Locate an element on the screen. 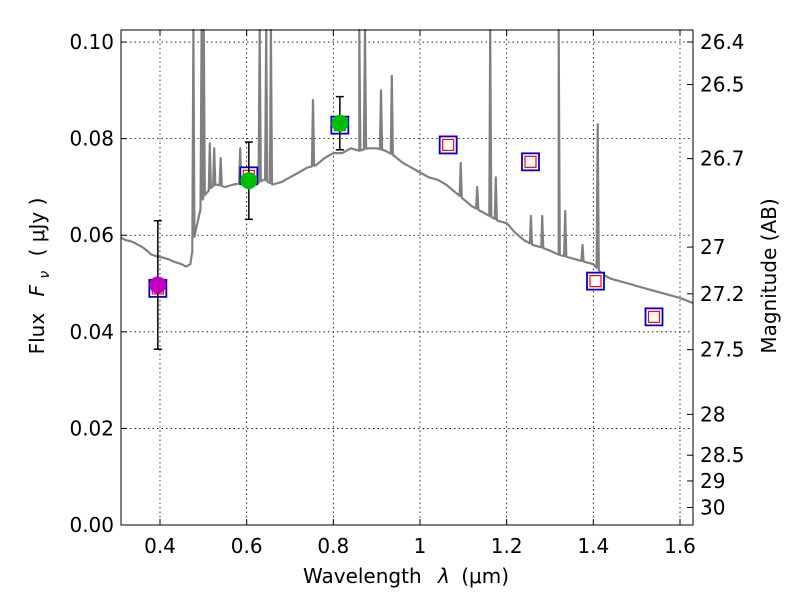  y-axis-title-subscript: ν is located at coordinates (45, 275).